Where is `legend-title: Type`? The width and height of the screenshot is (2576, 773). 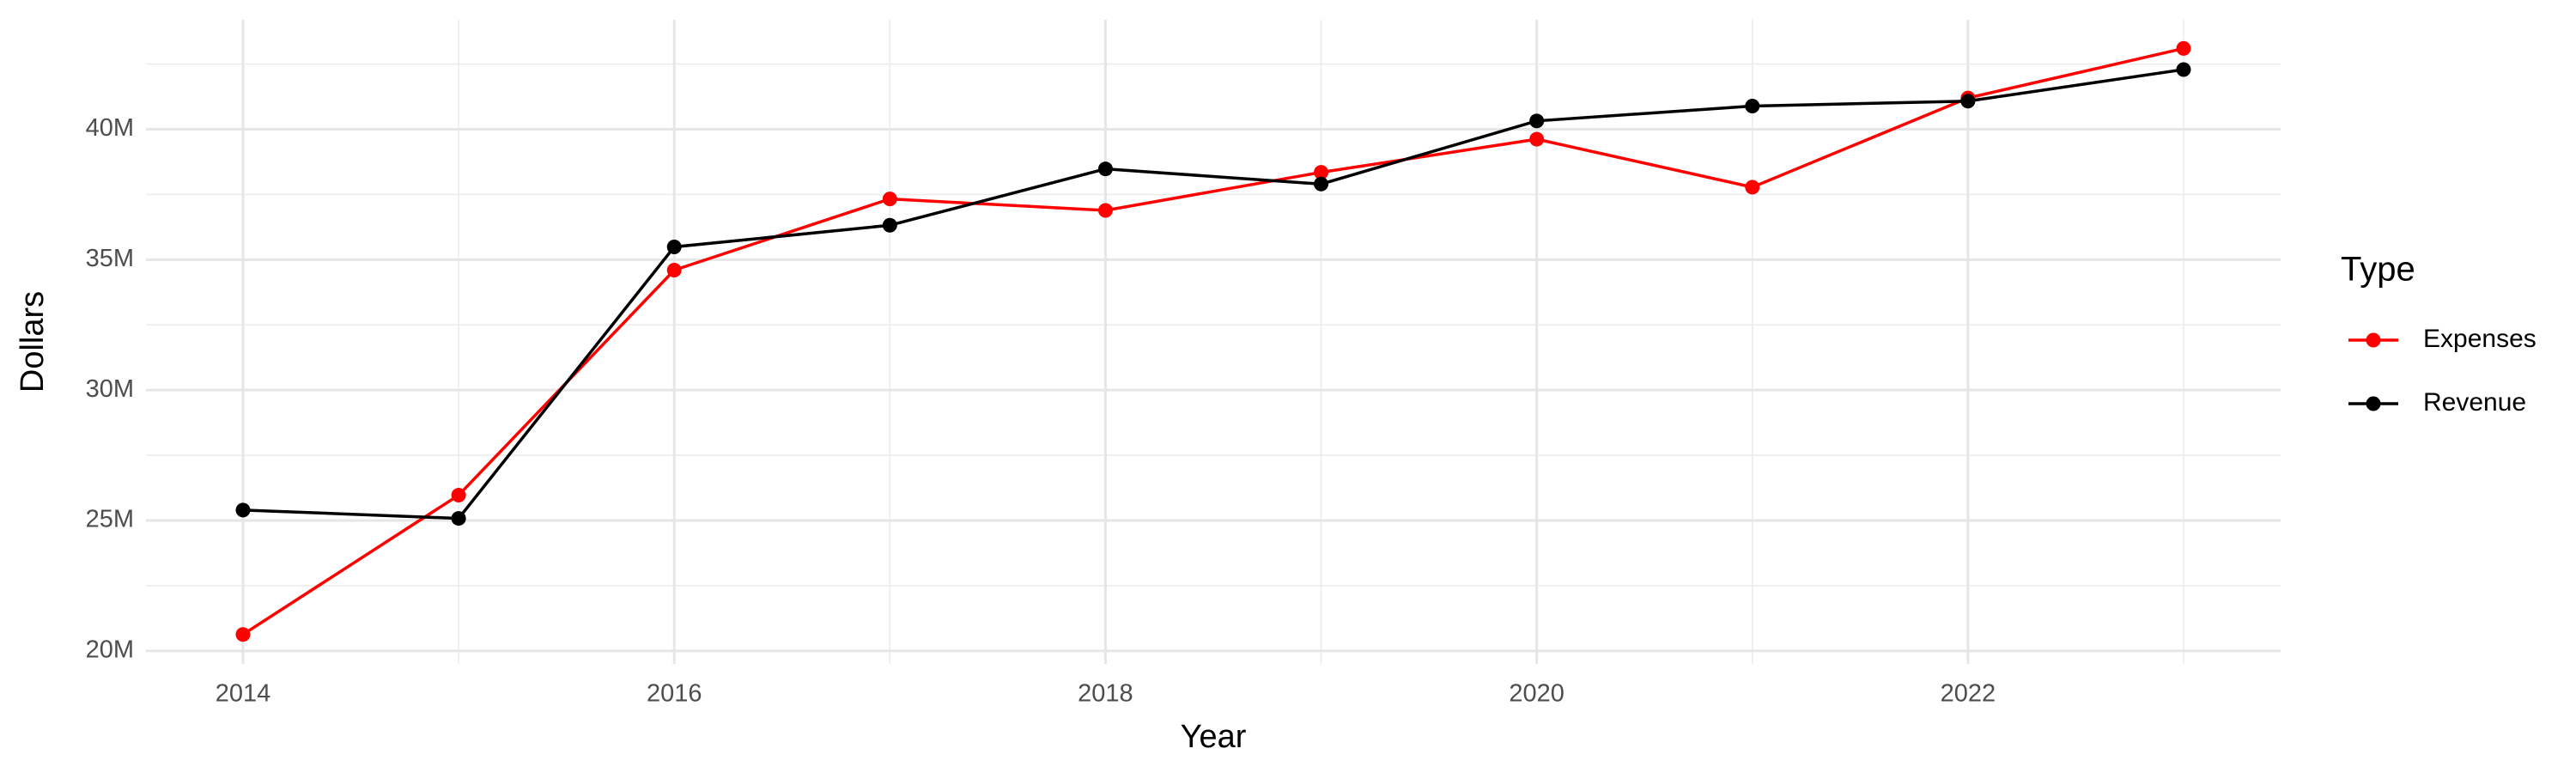 legend-title: Type is located at coordinates (2378, 270).